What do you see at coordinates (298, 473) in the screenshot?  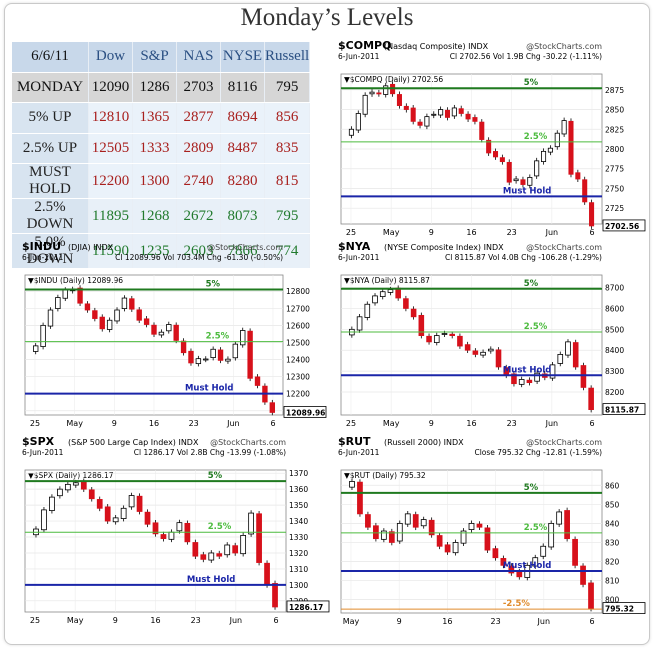 I see `chart-ytick: 1370` at bounding box center [298, 473].